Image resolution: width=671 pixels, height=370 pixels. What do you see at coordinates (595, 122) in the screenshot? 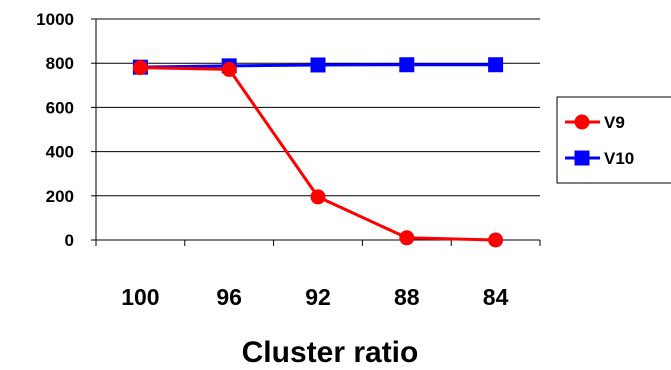
I see `legend-item-v9: V9` at bounding box center [595, 122].